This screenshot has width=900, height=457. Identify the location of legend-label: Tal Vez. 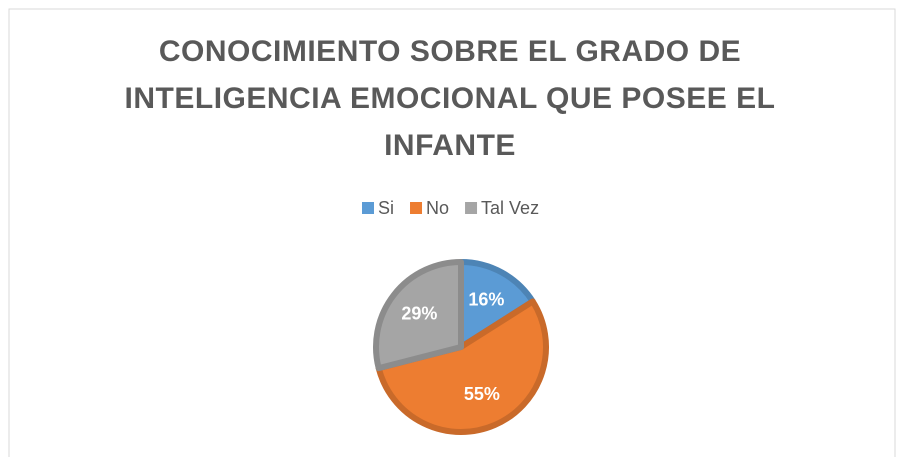
(510, 208).